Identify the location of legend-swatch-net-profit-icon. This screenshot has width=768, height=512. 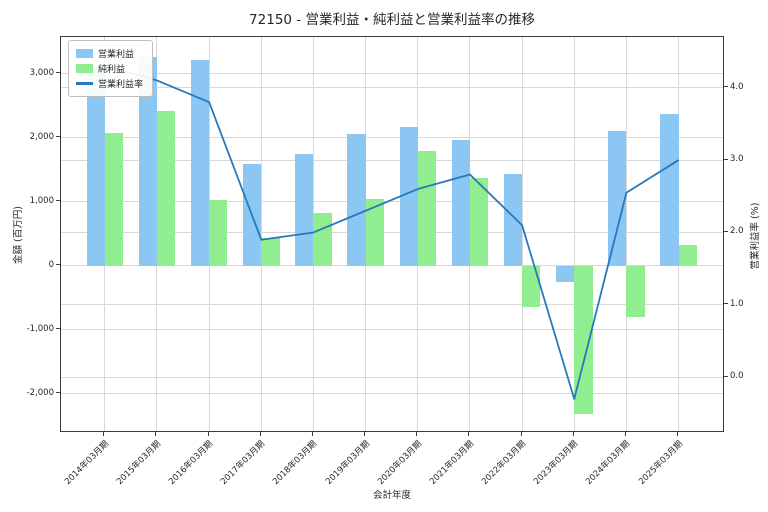
(84, 68).